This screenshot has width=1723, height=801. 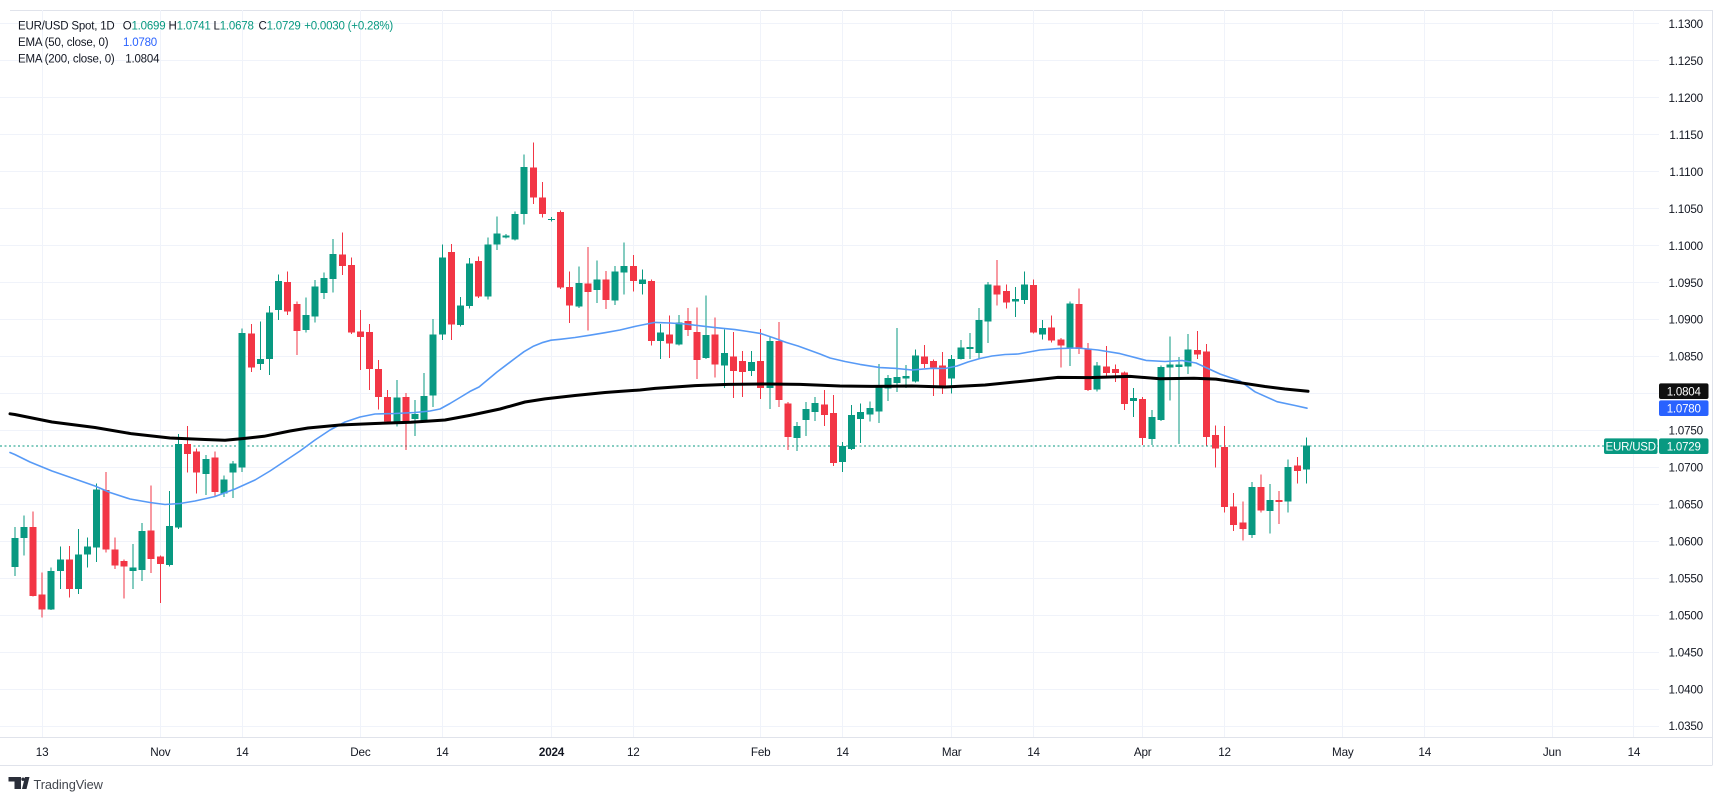 I want to click on svg-text: 1.1000, so click(x=1685, y=246).